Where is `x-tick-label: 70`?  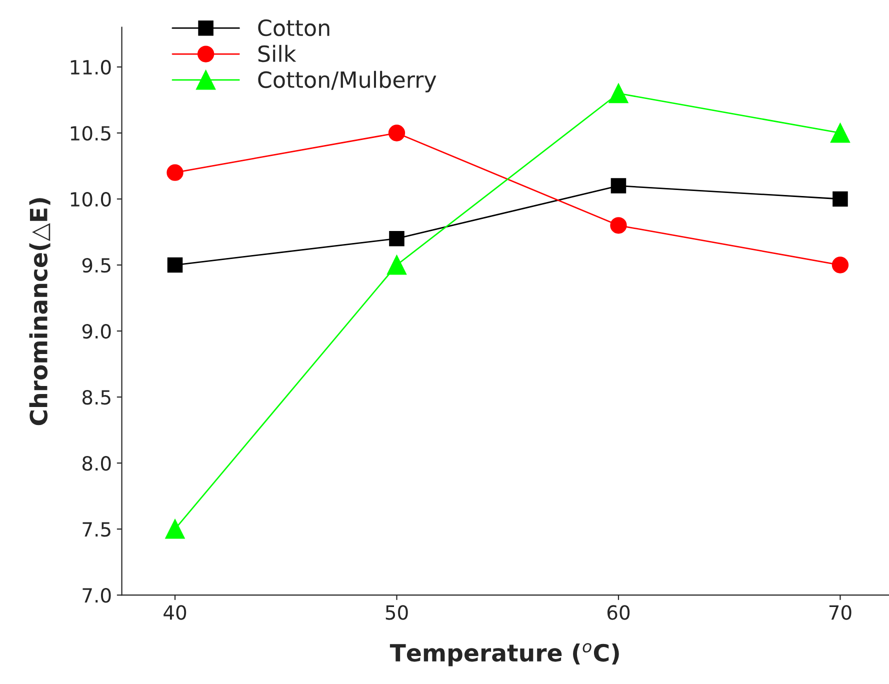
x-tick-label: 70 is located at coordinates (840, 612).